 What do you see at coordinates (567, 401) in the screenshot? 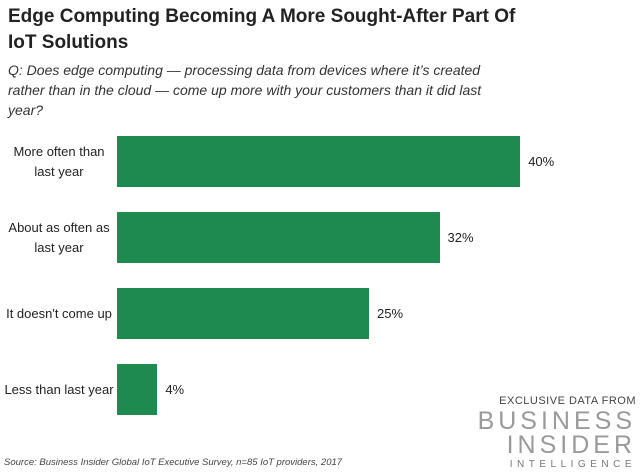
I see `brand-tagline: EXCLUSIVE DATA FROM` at bounding box center [567, 401].